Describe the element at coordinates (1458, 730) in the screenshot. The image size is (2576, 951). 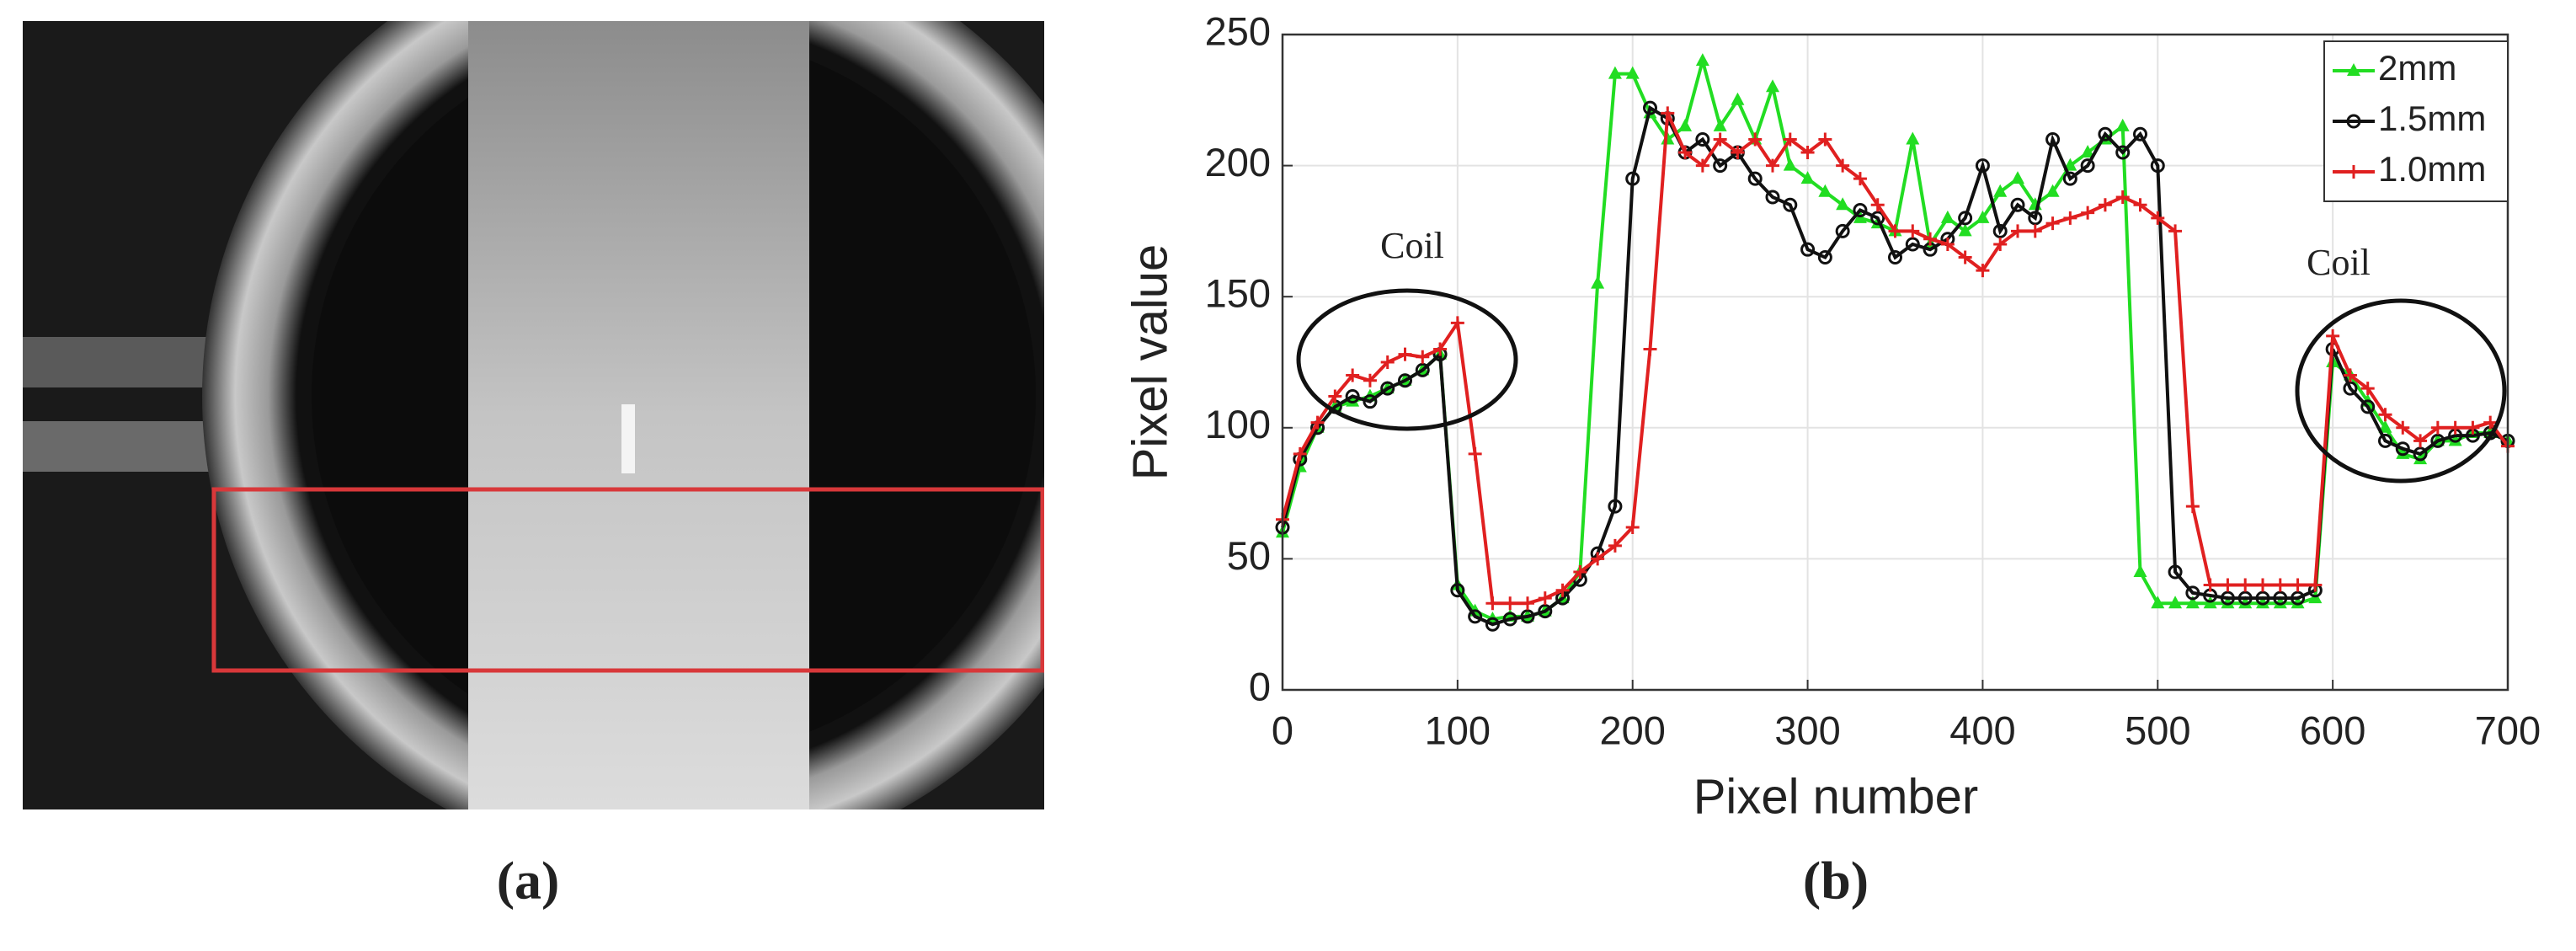
I see `x-tick-label: 100` at that location.